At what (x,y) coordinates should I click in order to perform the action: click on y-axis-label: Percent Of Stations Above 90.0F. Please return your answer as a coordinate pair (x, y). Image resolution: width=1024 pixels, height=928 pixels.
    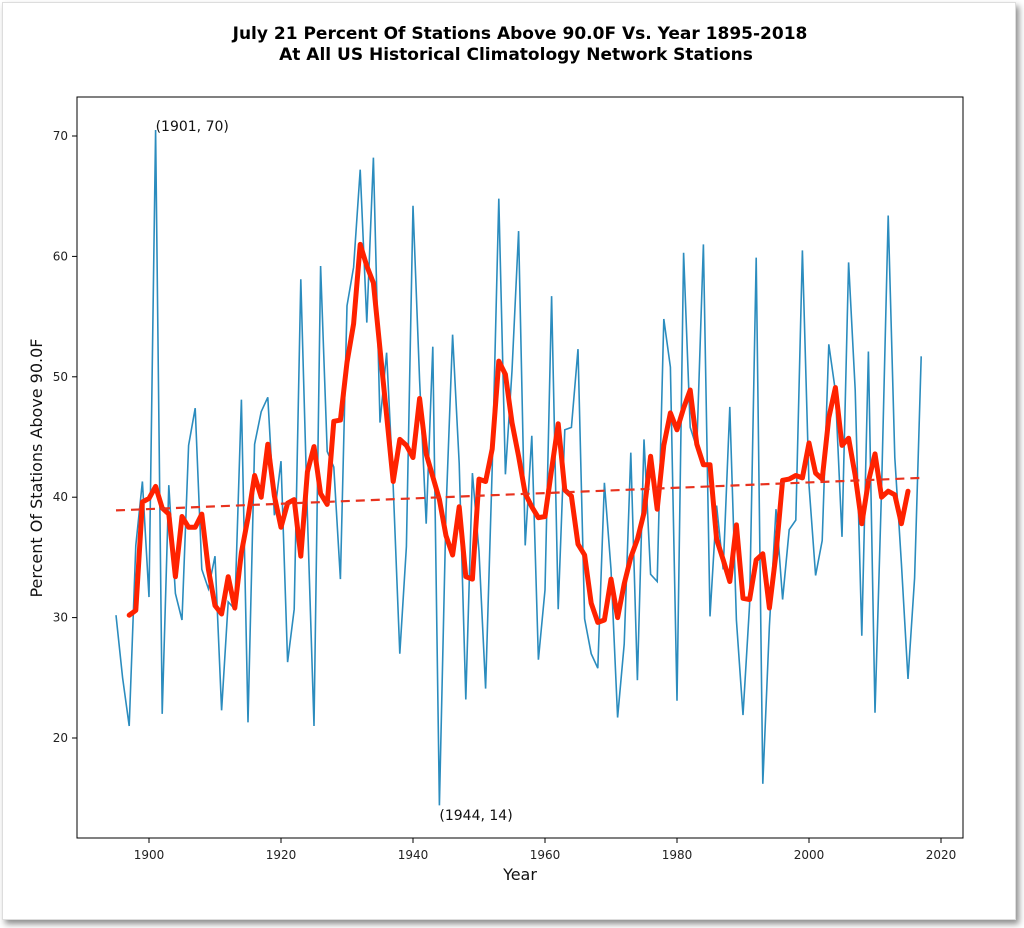
    Looking at the image, I should click on (36, 467).